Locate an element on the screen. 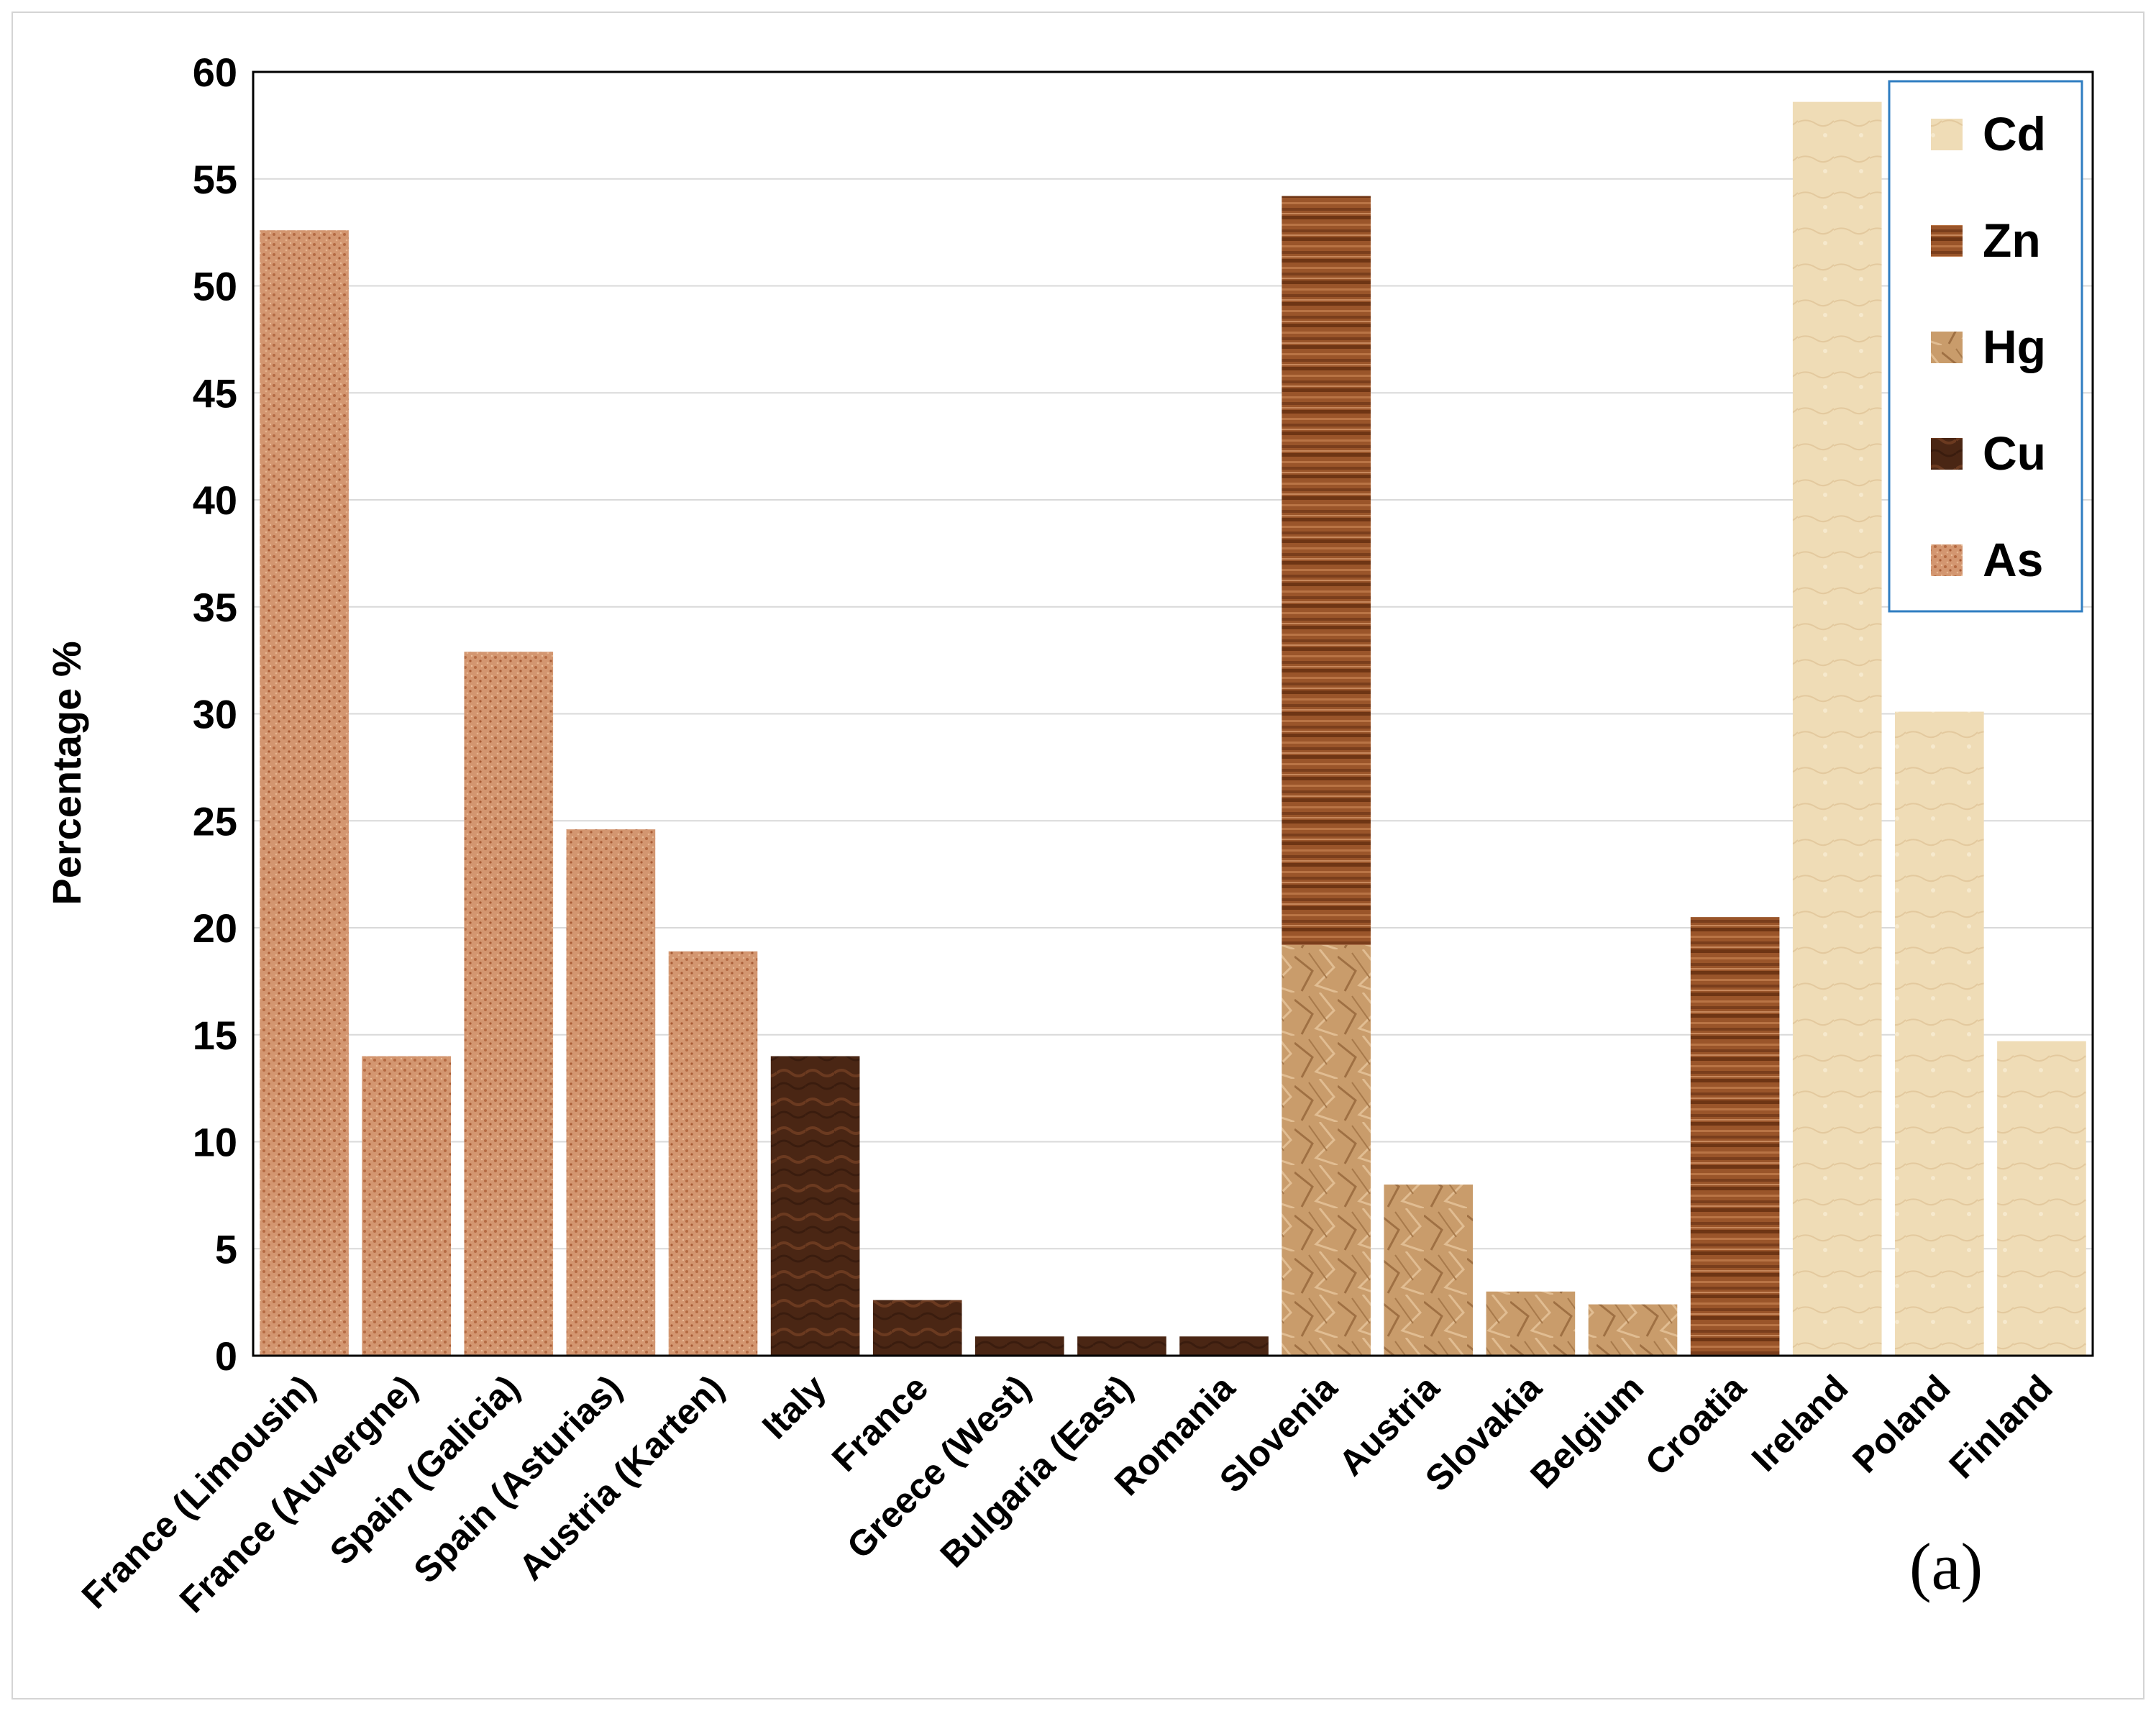  legend-label-cd: Cd is located at coordinates (2015, 133).